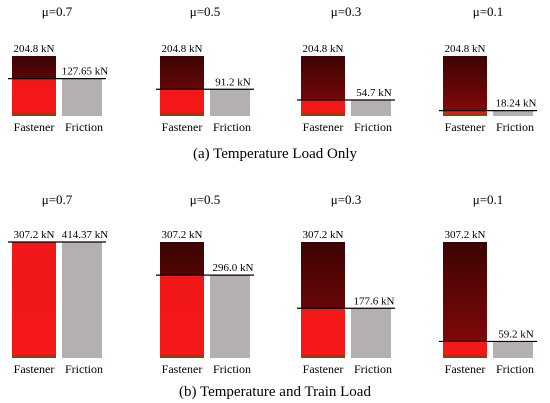 The image size is (550, 403). Describe the element at coordinates (346, 284) in the screenshot. I see `panel-b-3: μ=0.3 307.2 kN 177.6 kN Fastener Friction` at that location.